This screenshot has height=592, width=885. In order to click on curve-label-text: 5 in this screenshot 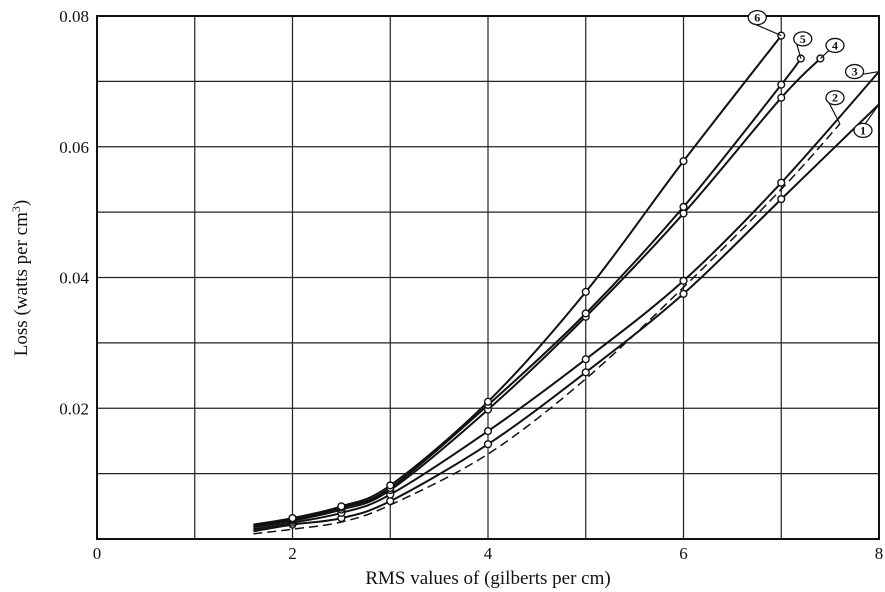, I will do `click(803, 39)`.